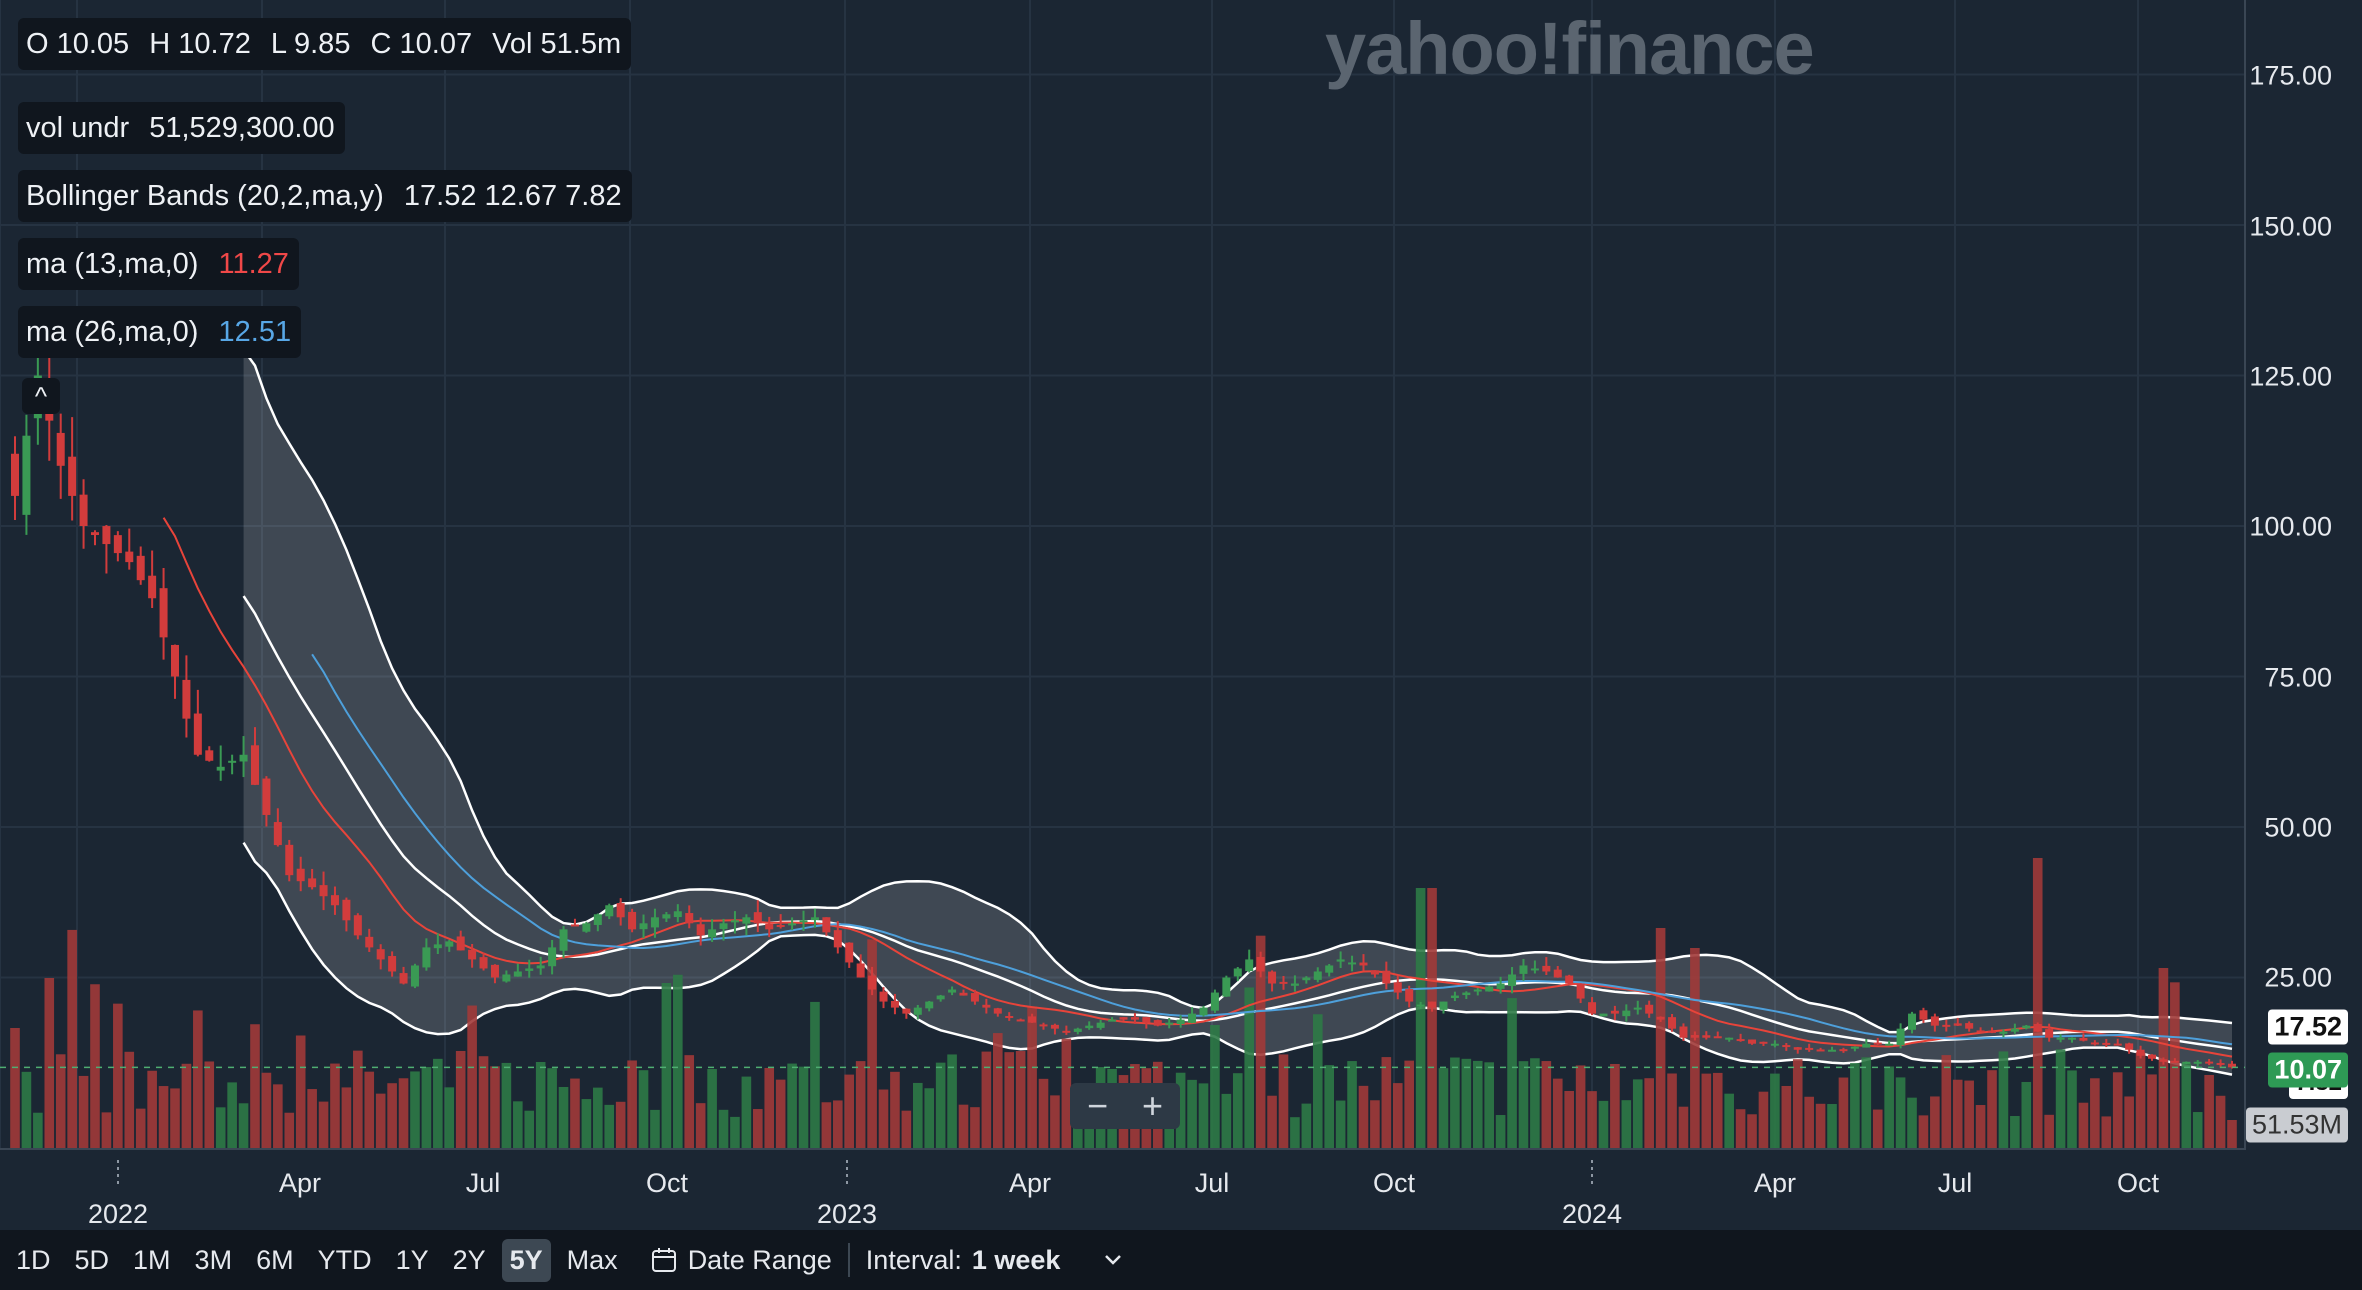  Describe the element at coordinates (78, 128) in the screenshot. I see `volume-legend-label: vol undr` at that location.